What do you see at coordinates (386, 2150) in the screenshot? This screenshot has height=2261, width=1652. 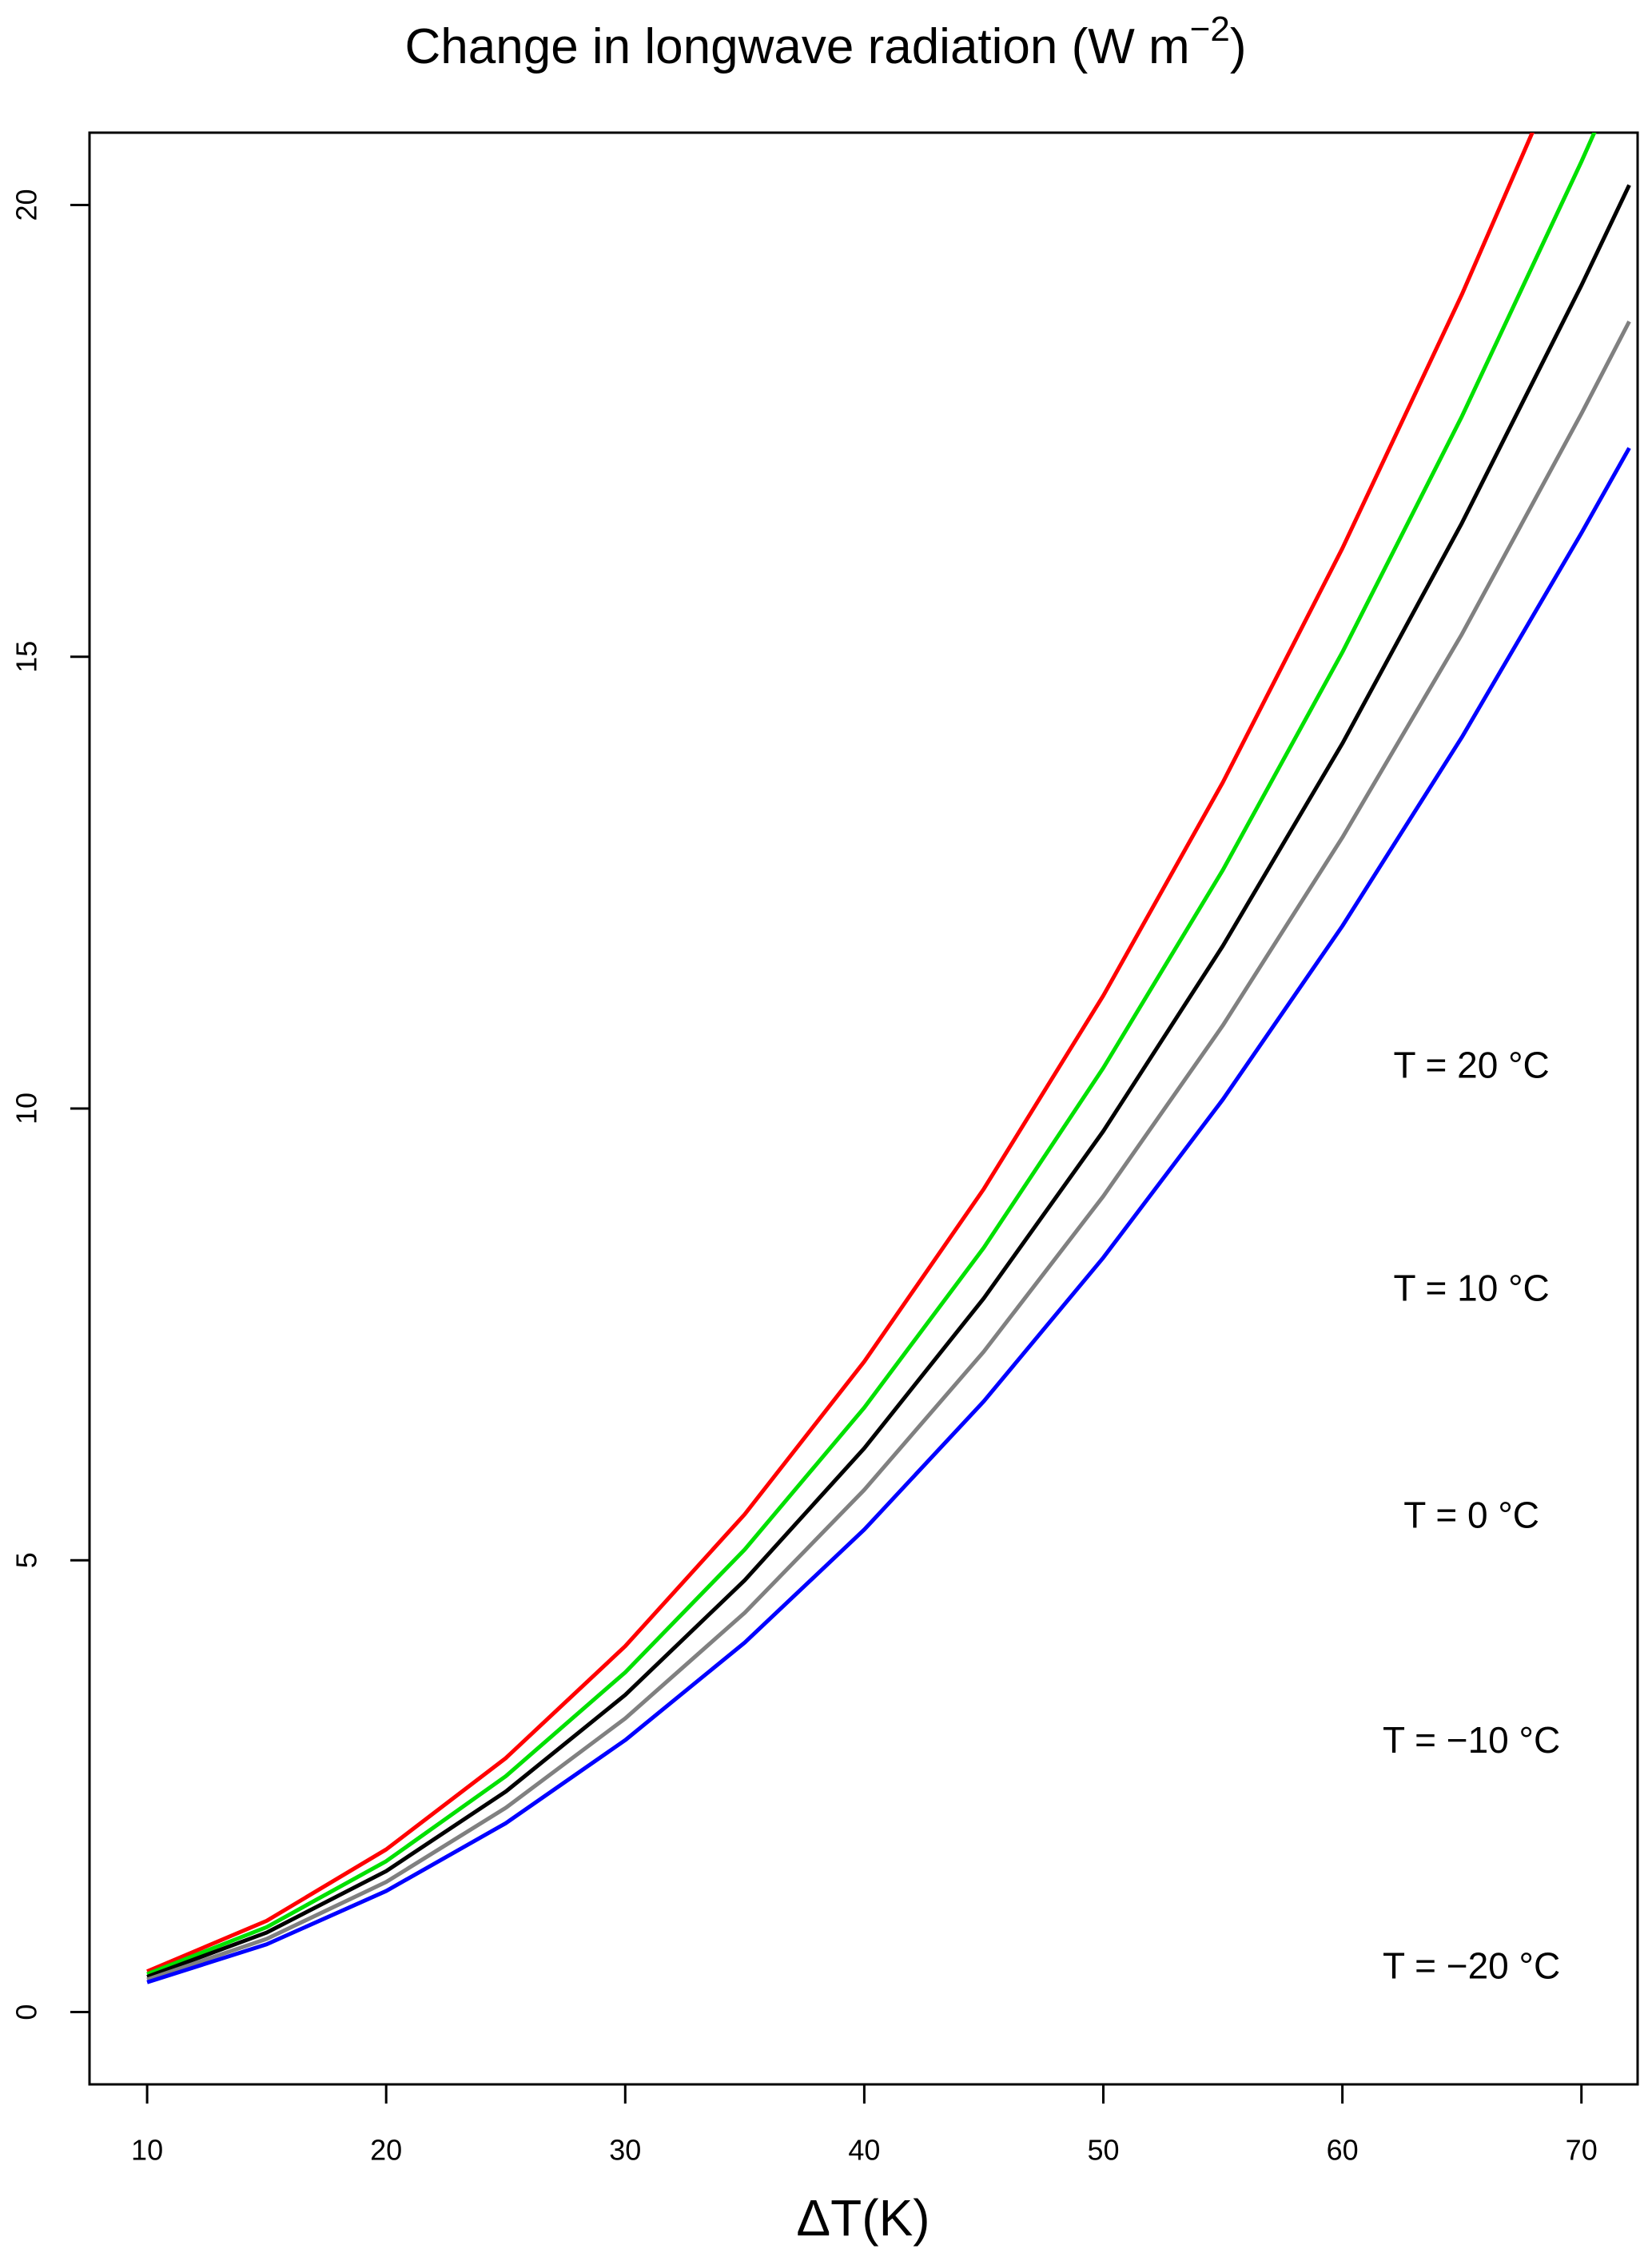 I see `x-tick-label: 20` at bounding box center [386, 2150].